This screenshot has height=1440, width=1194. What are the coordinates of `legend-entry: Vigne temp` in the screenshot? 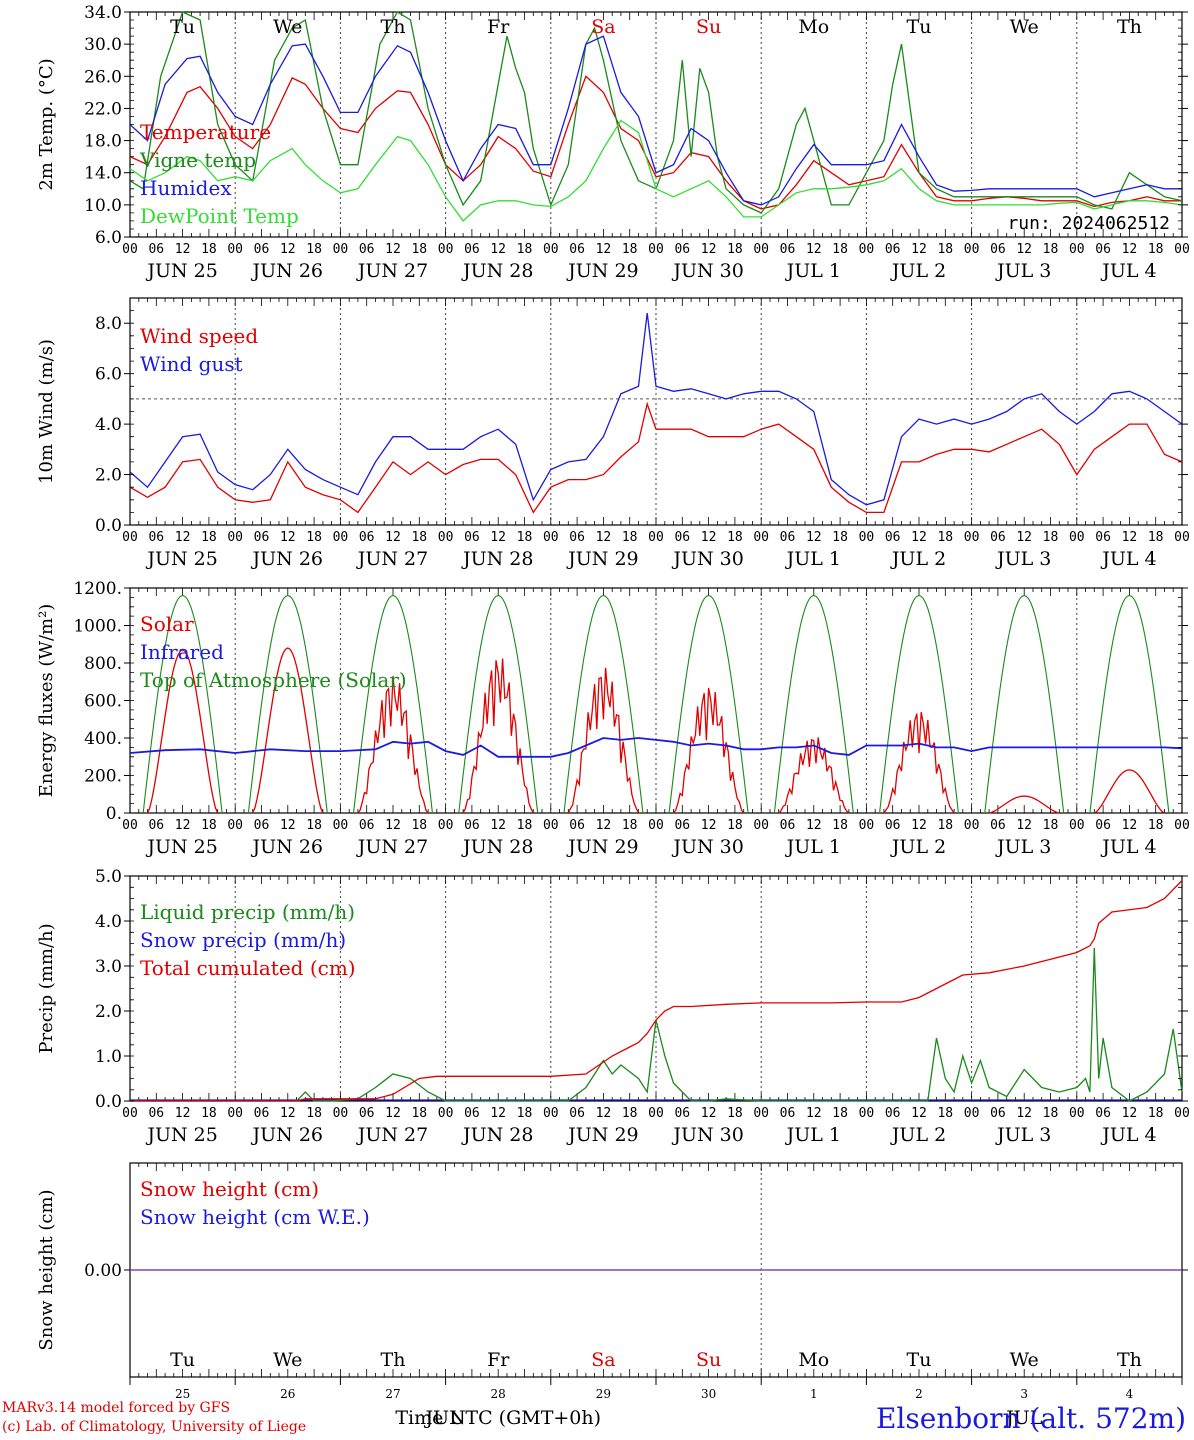 It's located at (197, 160).